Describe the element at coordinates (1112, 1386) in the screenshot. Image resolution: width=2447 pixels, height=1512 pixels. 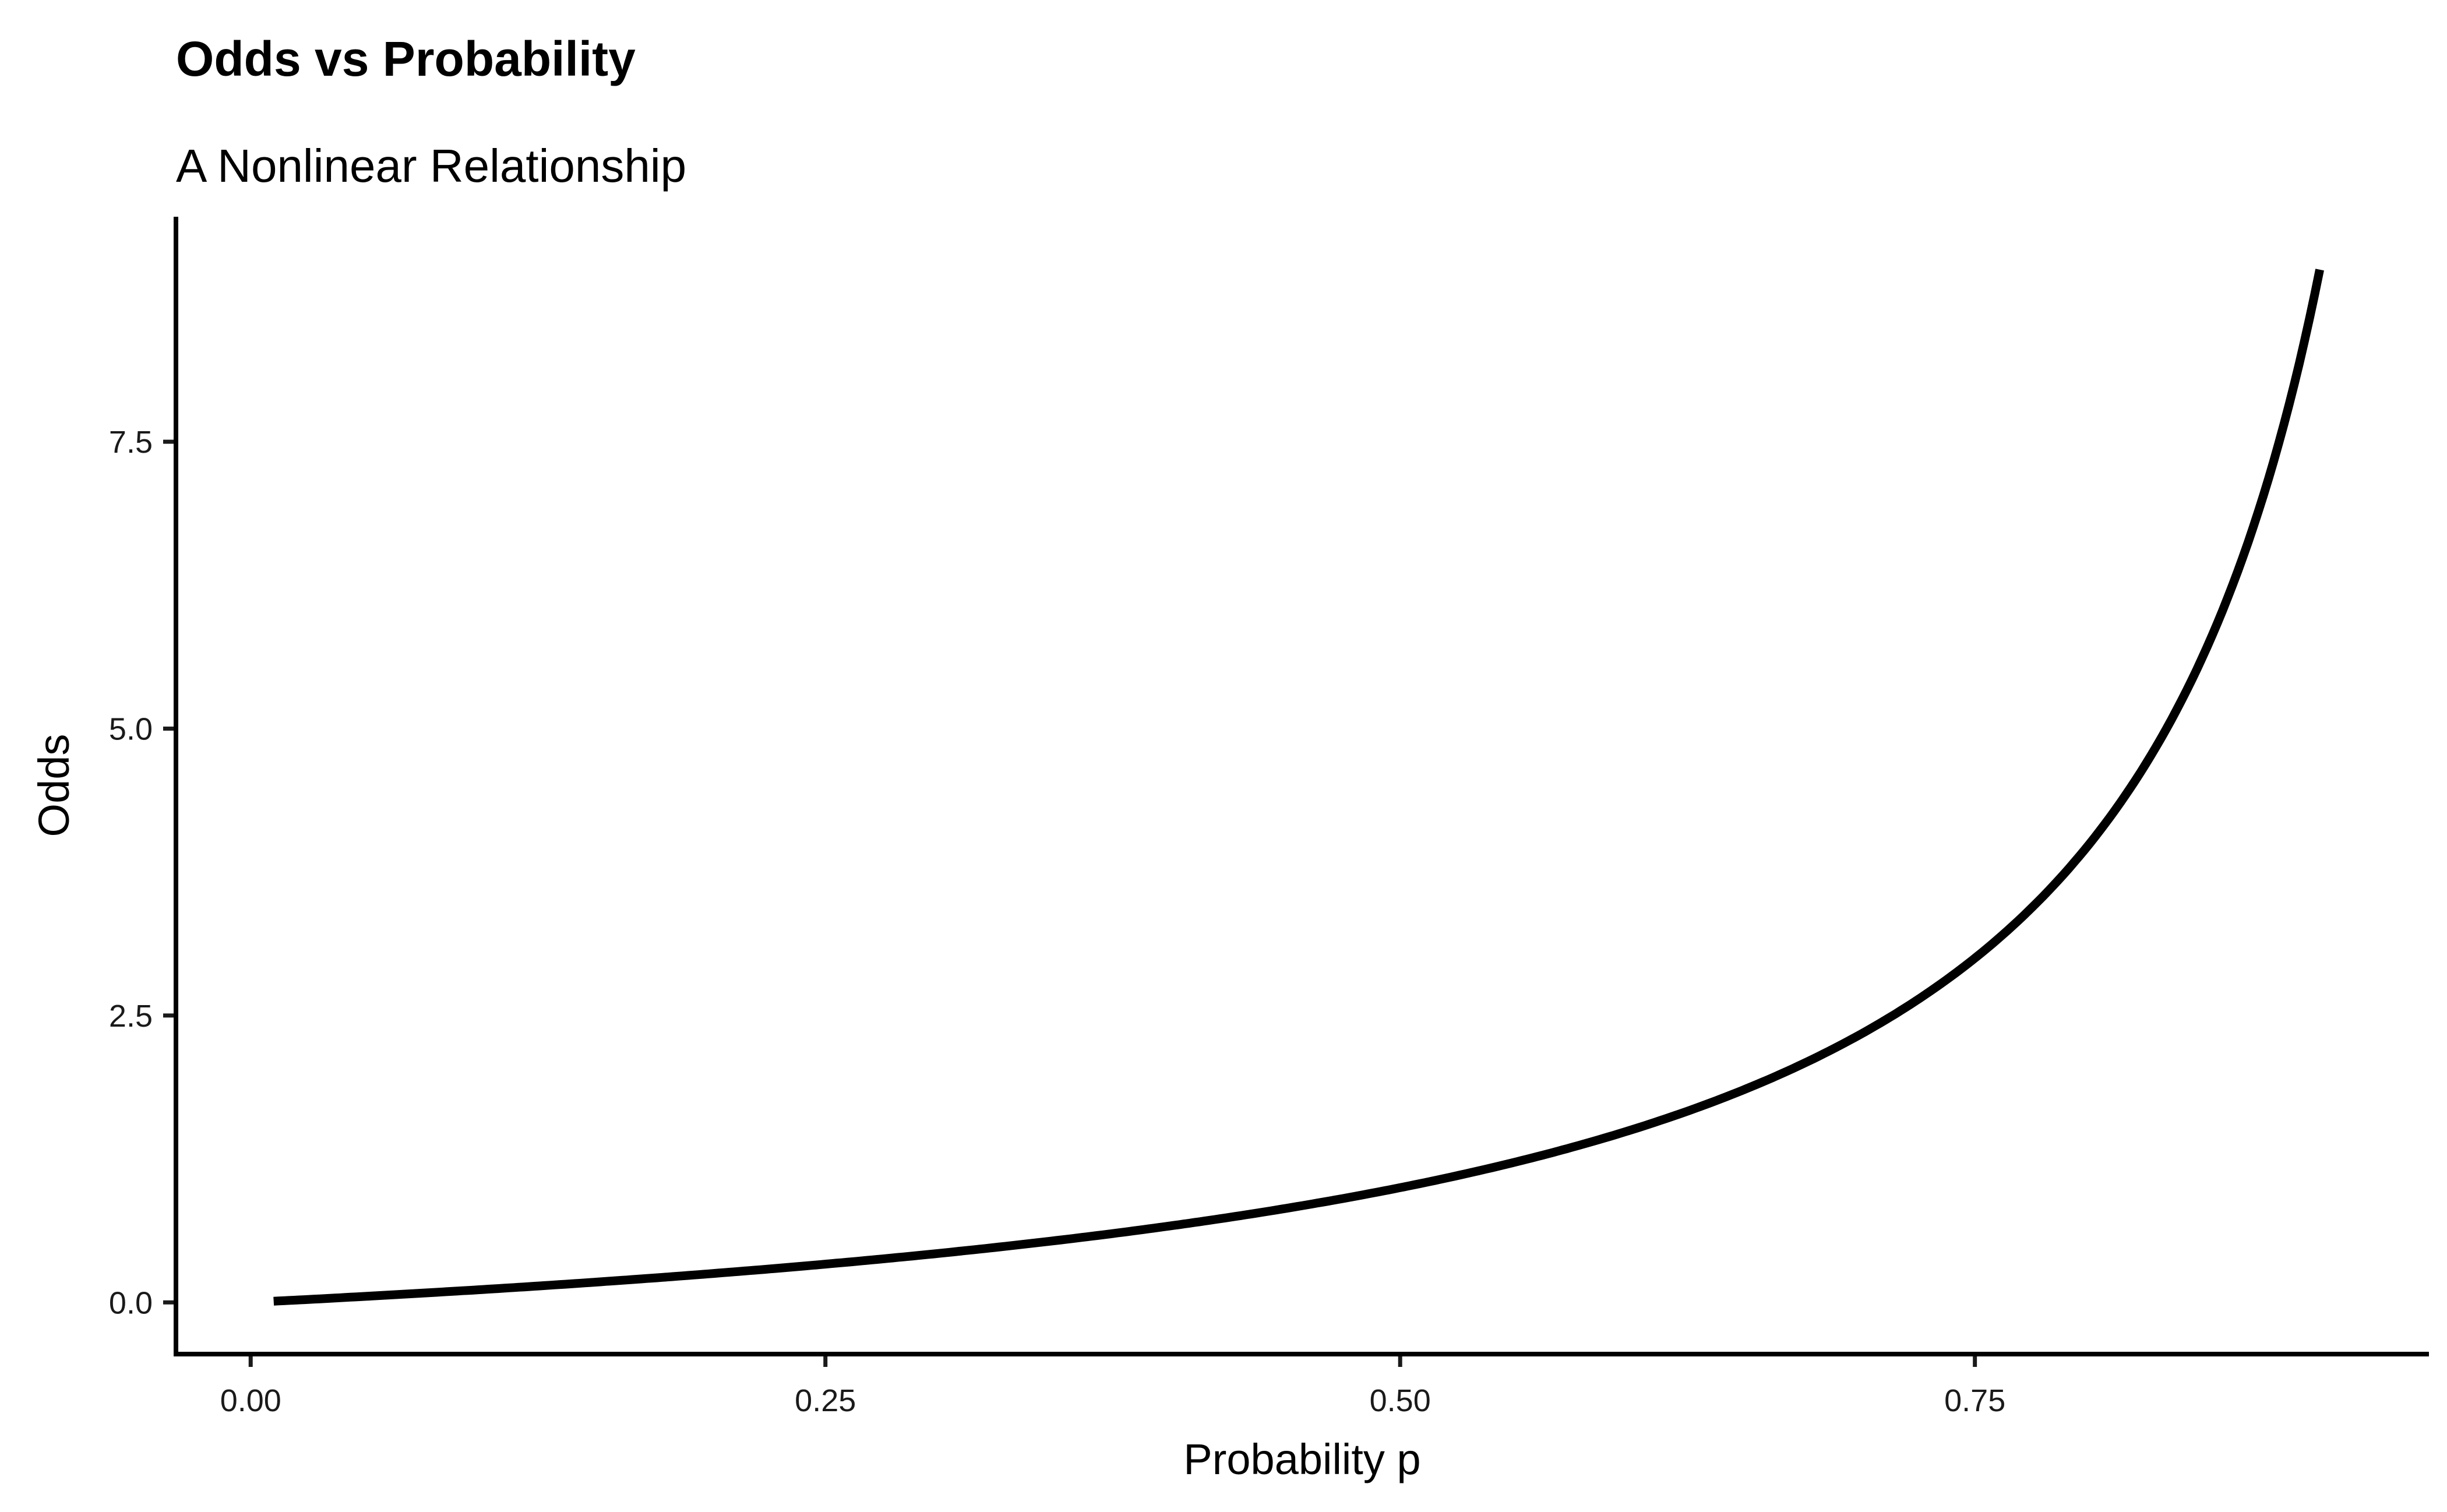
I see `x-axis-ticks: 0.00 0.25 0.50 0.75` at that location.